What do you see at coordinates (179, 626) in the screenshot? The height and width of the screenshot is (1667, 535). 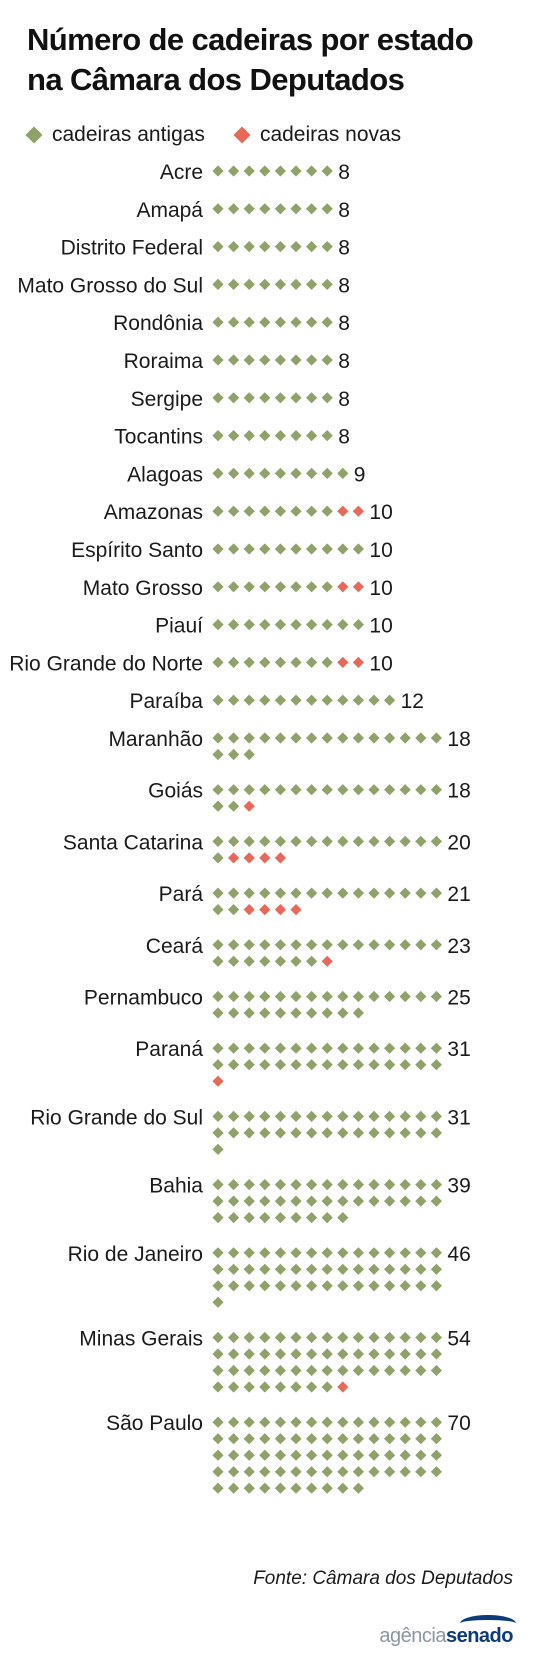 I see `state-label: Piauí` at bounding box center [179, 626].